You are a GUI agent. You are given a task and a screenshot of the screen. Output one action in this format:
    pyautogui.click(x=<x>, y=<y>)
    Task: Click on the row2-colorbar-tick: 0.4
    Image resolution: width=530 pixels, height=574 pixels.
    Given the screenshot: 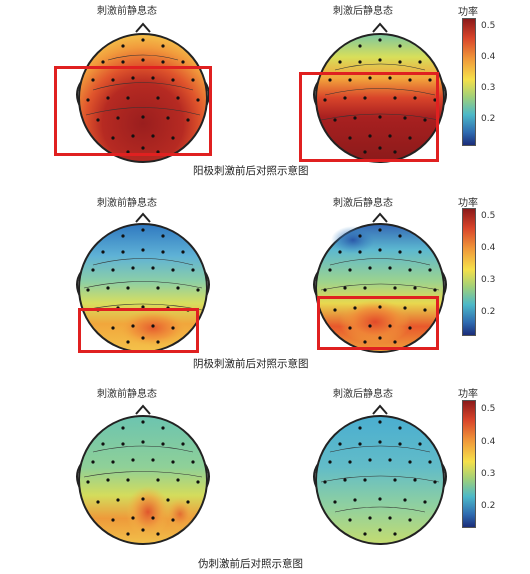 What is the action you would take?
    pyautogui.click(x=488, y=248)
    